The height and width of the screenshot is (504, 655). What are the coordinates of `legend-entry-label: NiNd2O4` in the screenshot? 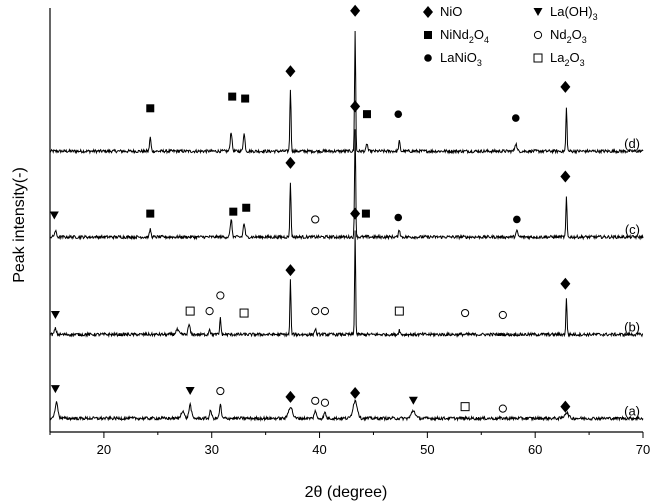 It's located at (464, 36).